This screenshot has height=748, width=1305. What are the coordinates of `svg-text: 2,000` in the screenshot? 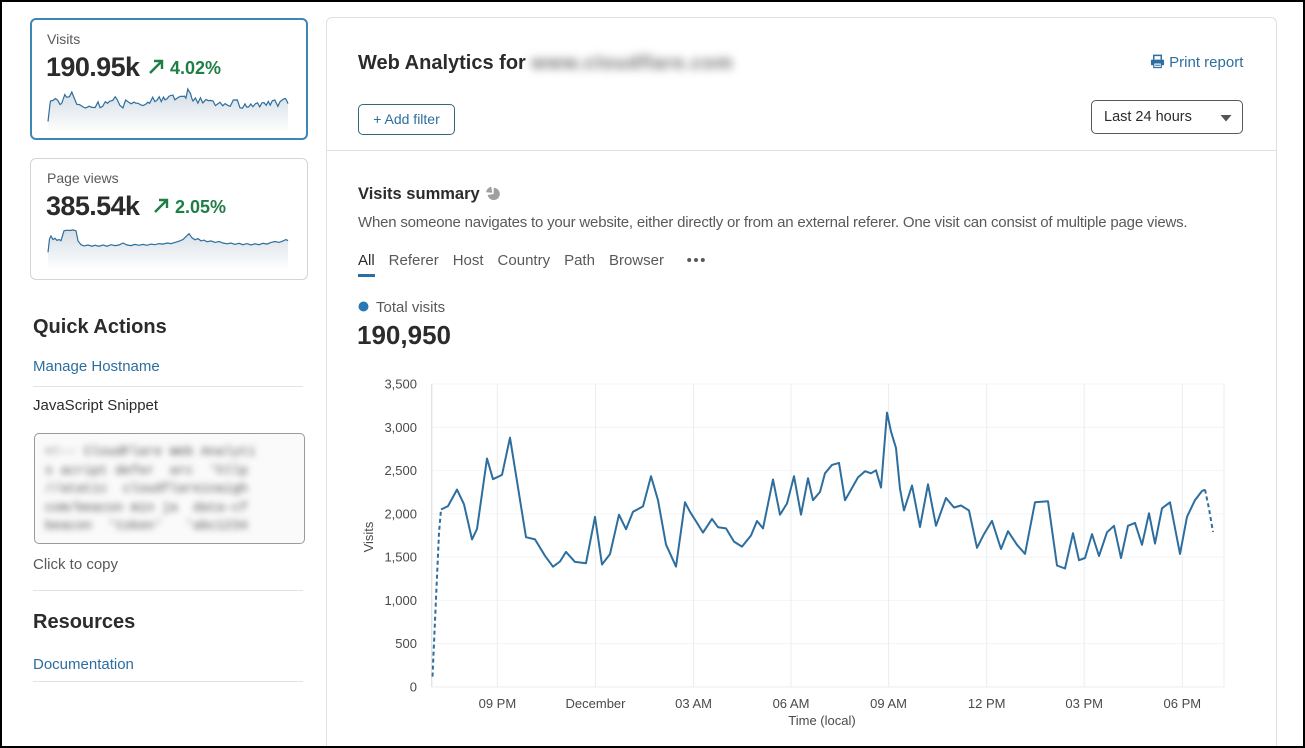 It's located at (400, 513).